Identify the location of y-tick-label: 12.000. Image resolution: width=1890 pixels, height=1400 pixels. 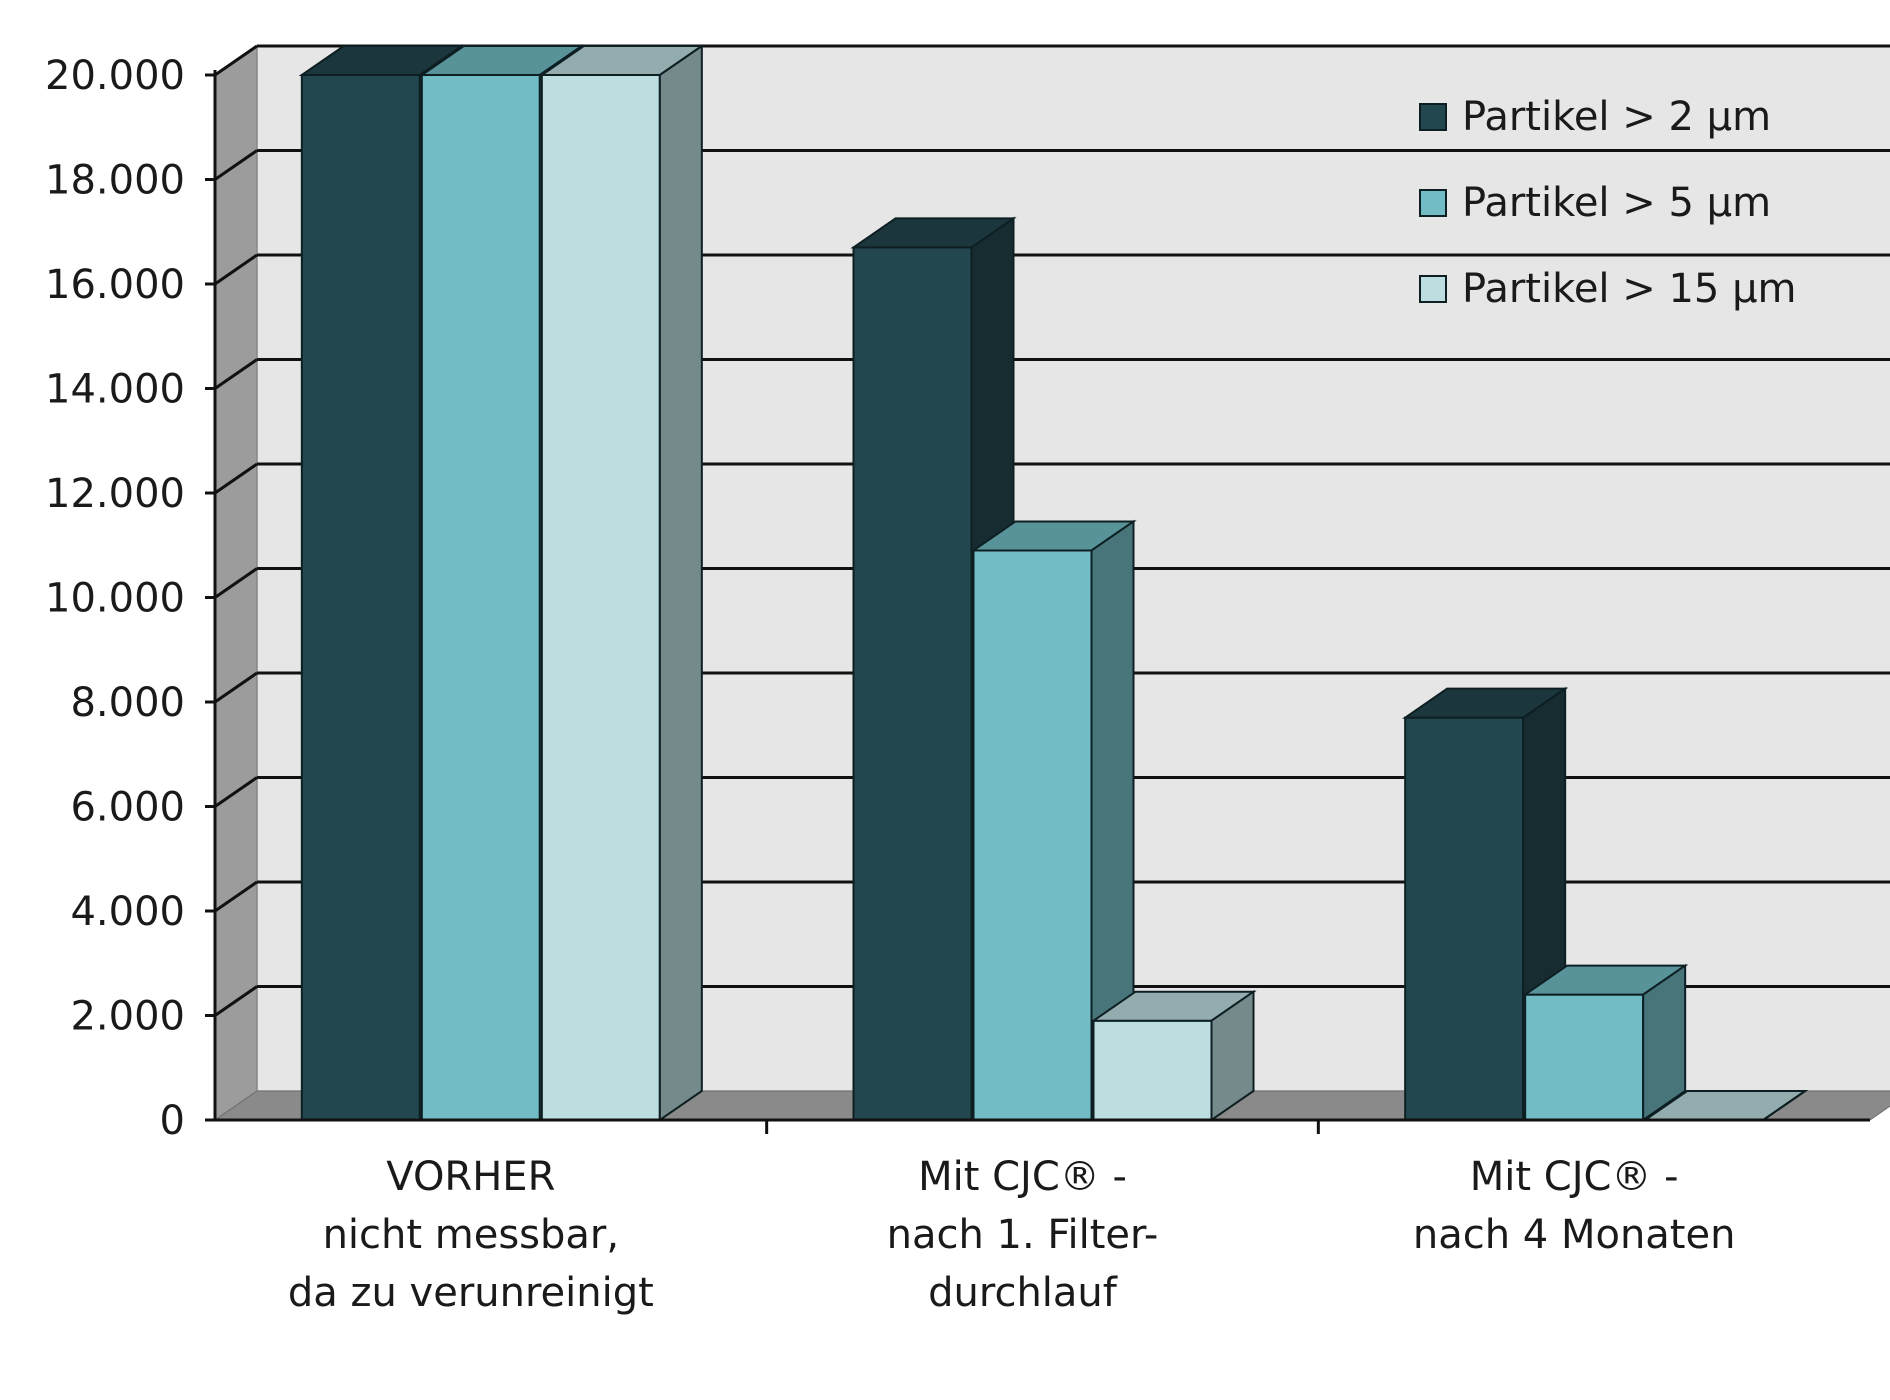
(115, 494).